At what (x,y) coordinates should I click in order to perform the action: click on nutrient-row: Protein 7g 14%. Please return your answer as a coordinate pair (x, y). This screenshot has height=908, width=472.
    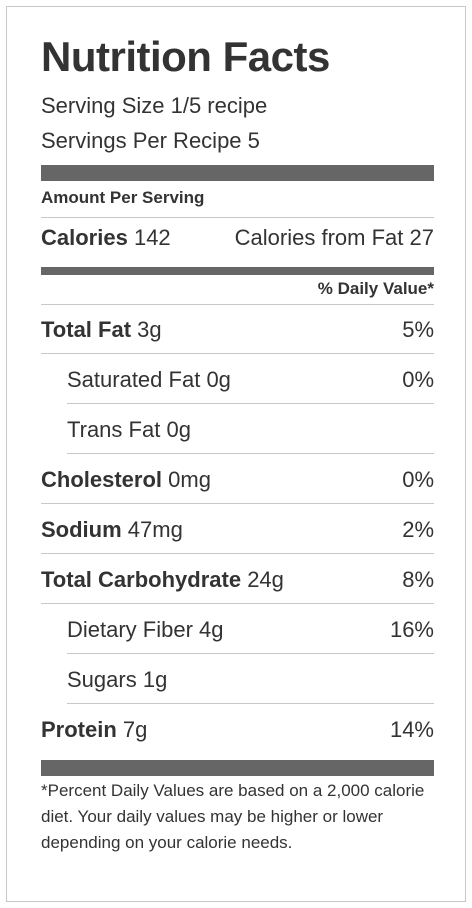
    Looking at the image, I should click on (237, 729).